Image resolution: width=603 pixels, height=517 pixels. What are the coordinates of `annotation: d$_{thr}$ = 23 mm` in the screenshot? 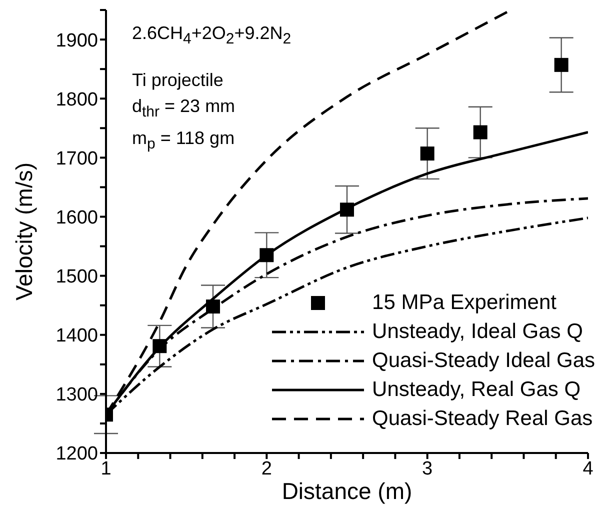 It's located at (184, 108).